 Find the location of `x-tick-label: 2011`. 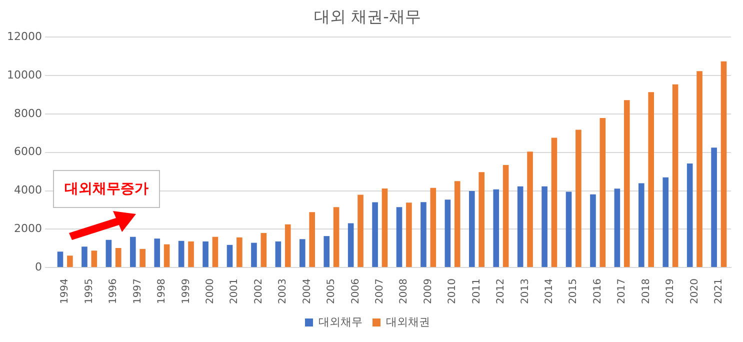

x-tick-label: 2011 is located at coordinates (476, 291).